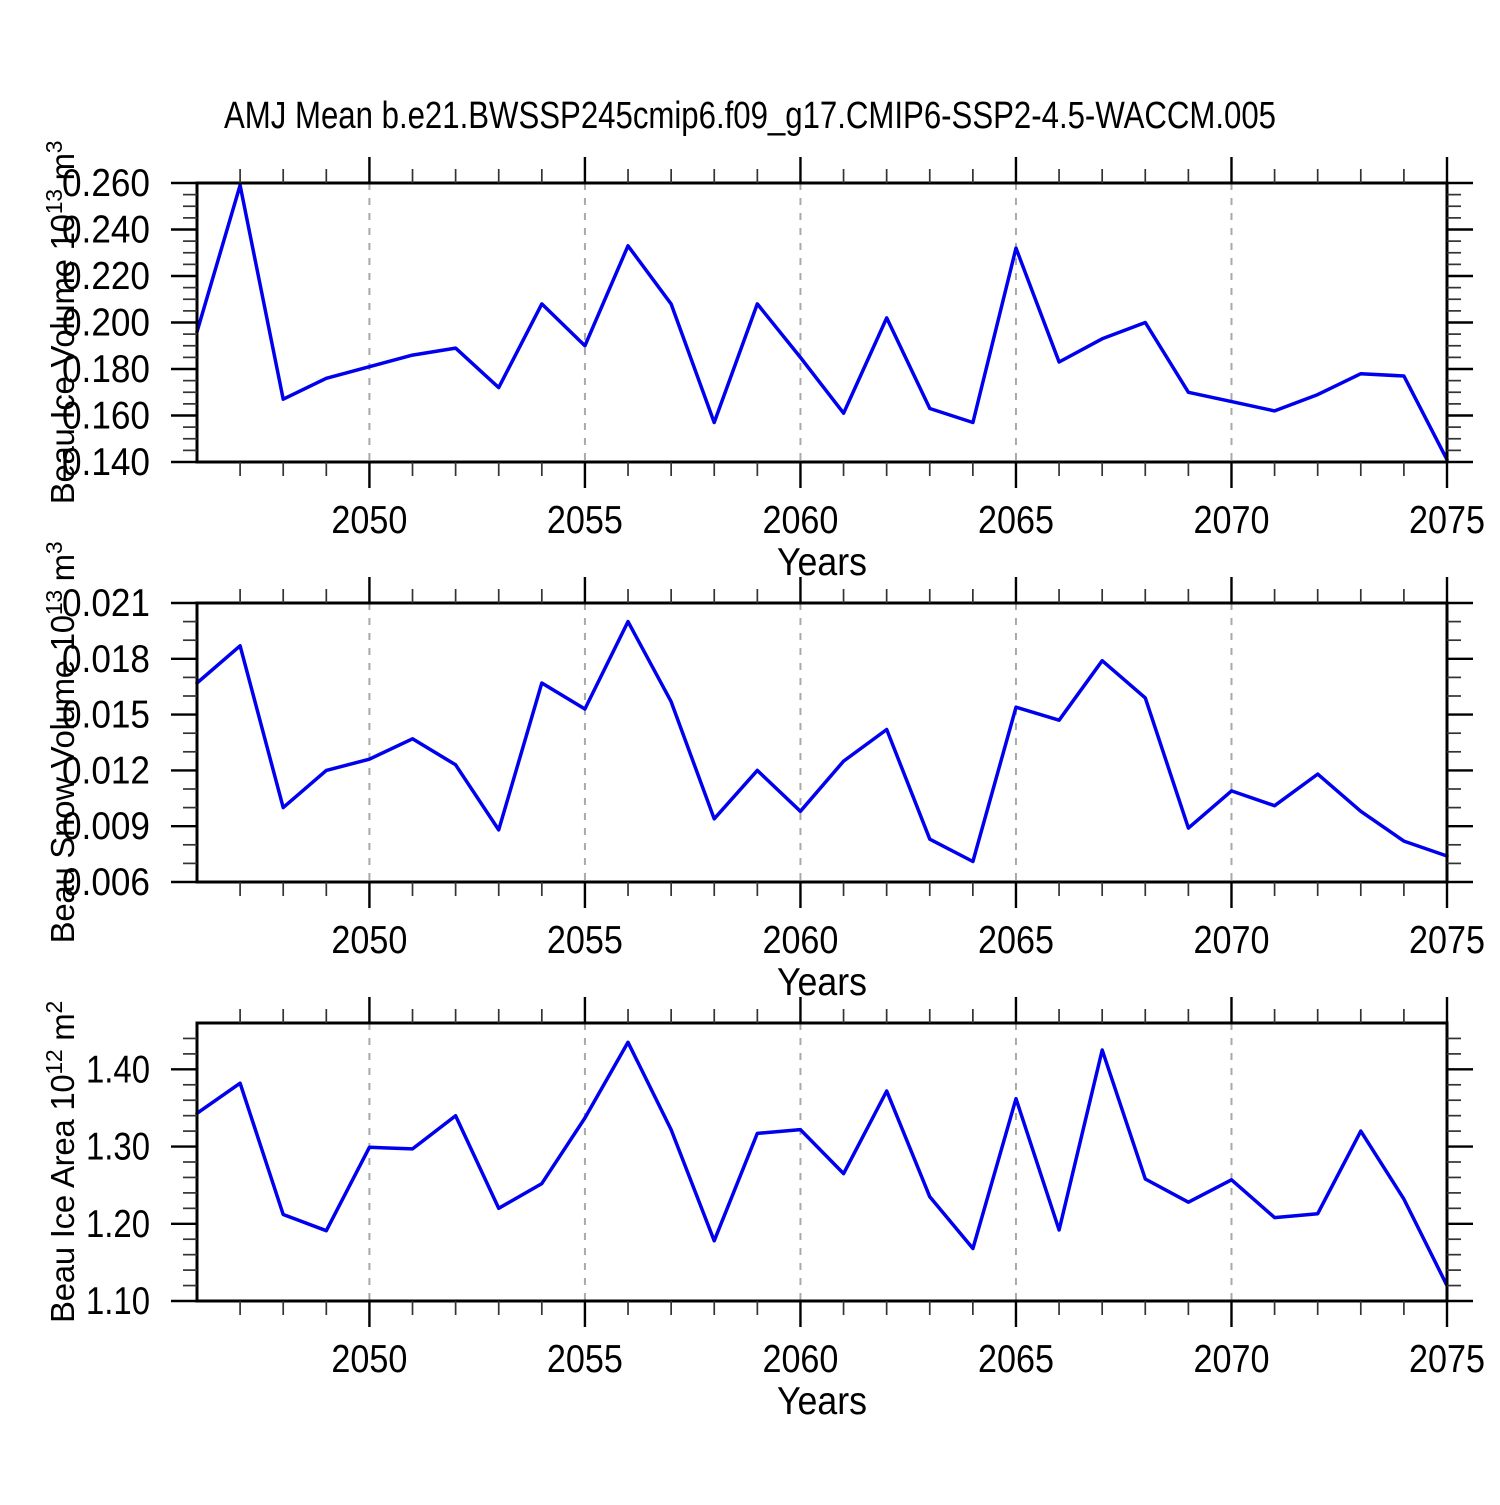  Describe the element at coordinates (118, 1147) in the screenshot. I see `y-tick-label: 1.30` at that location.